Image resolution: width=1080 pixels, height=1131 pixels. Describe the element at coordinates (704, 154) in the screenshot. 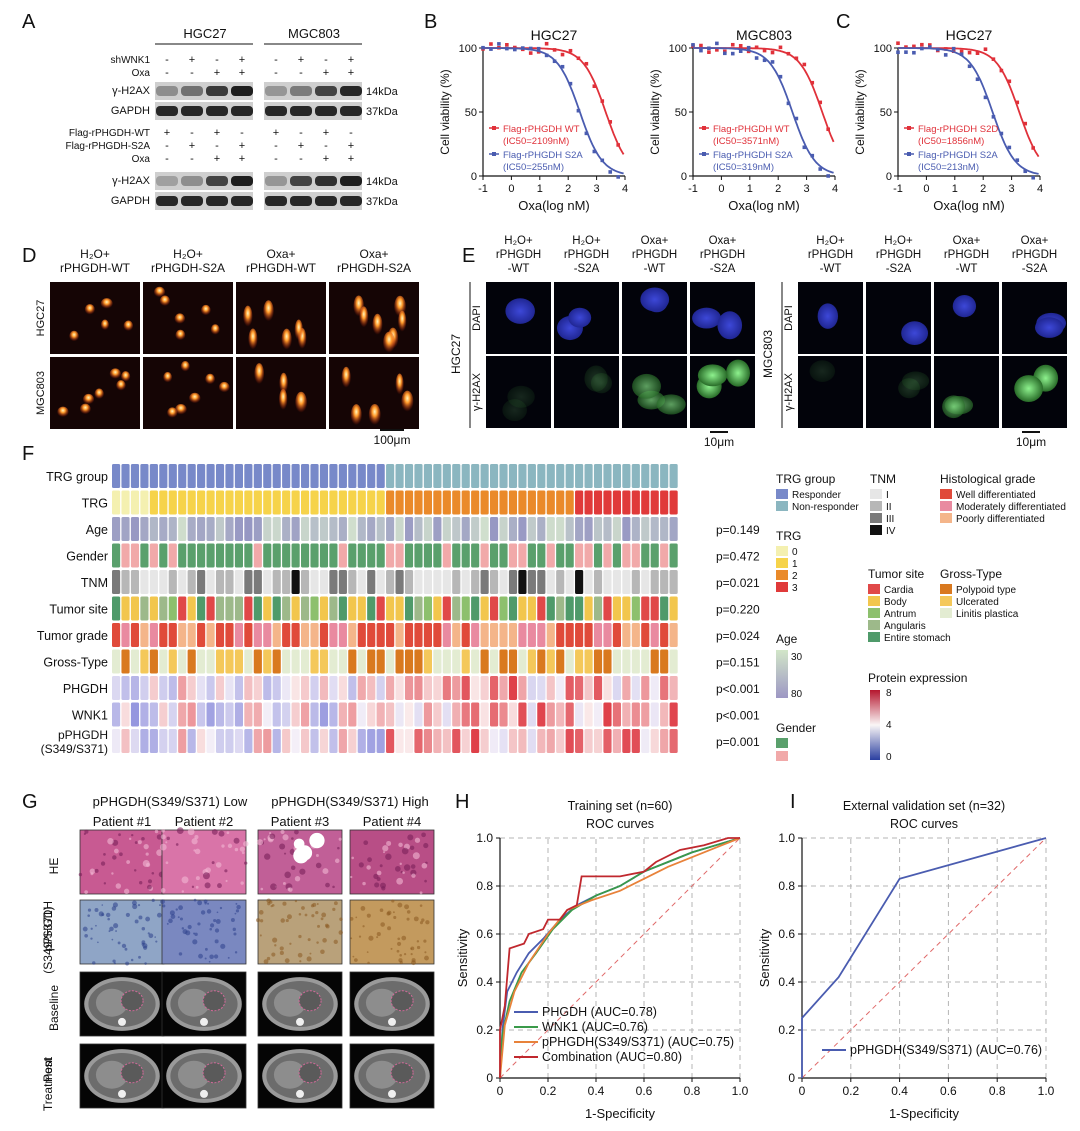

I see `legend-marker` at that location.